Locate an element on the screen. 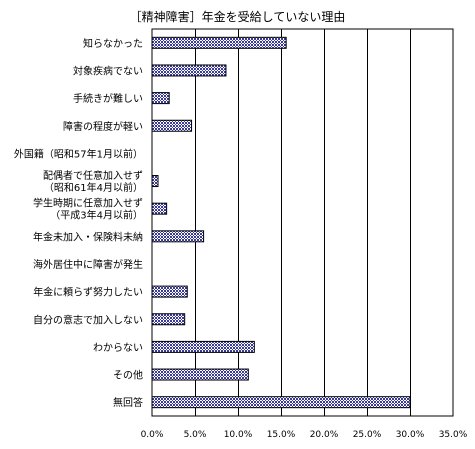 This screenshot has width=475, height=449. category-label: 対象疾病でない is located at coordinates (108, 70).